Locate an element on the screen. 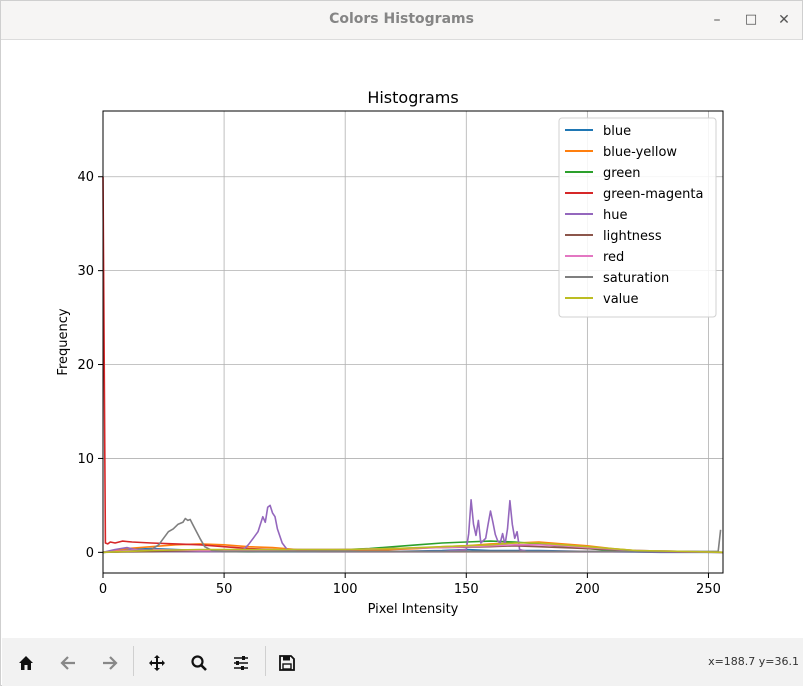 The image size is (803, 686). arrow-right-icon is located at coordinates (110, 663).